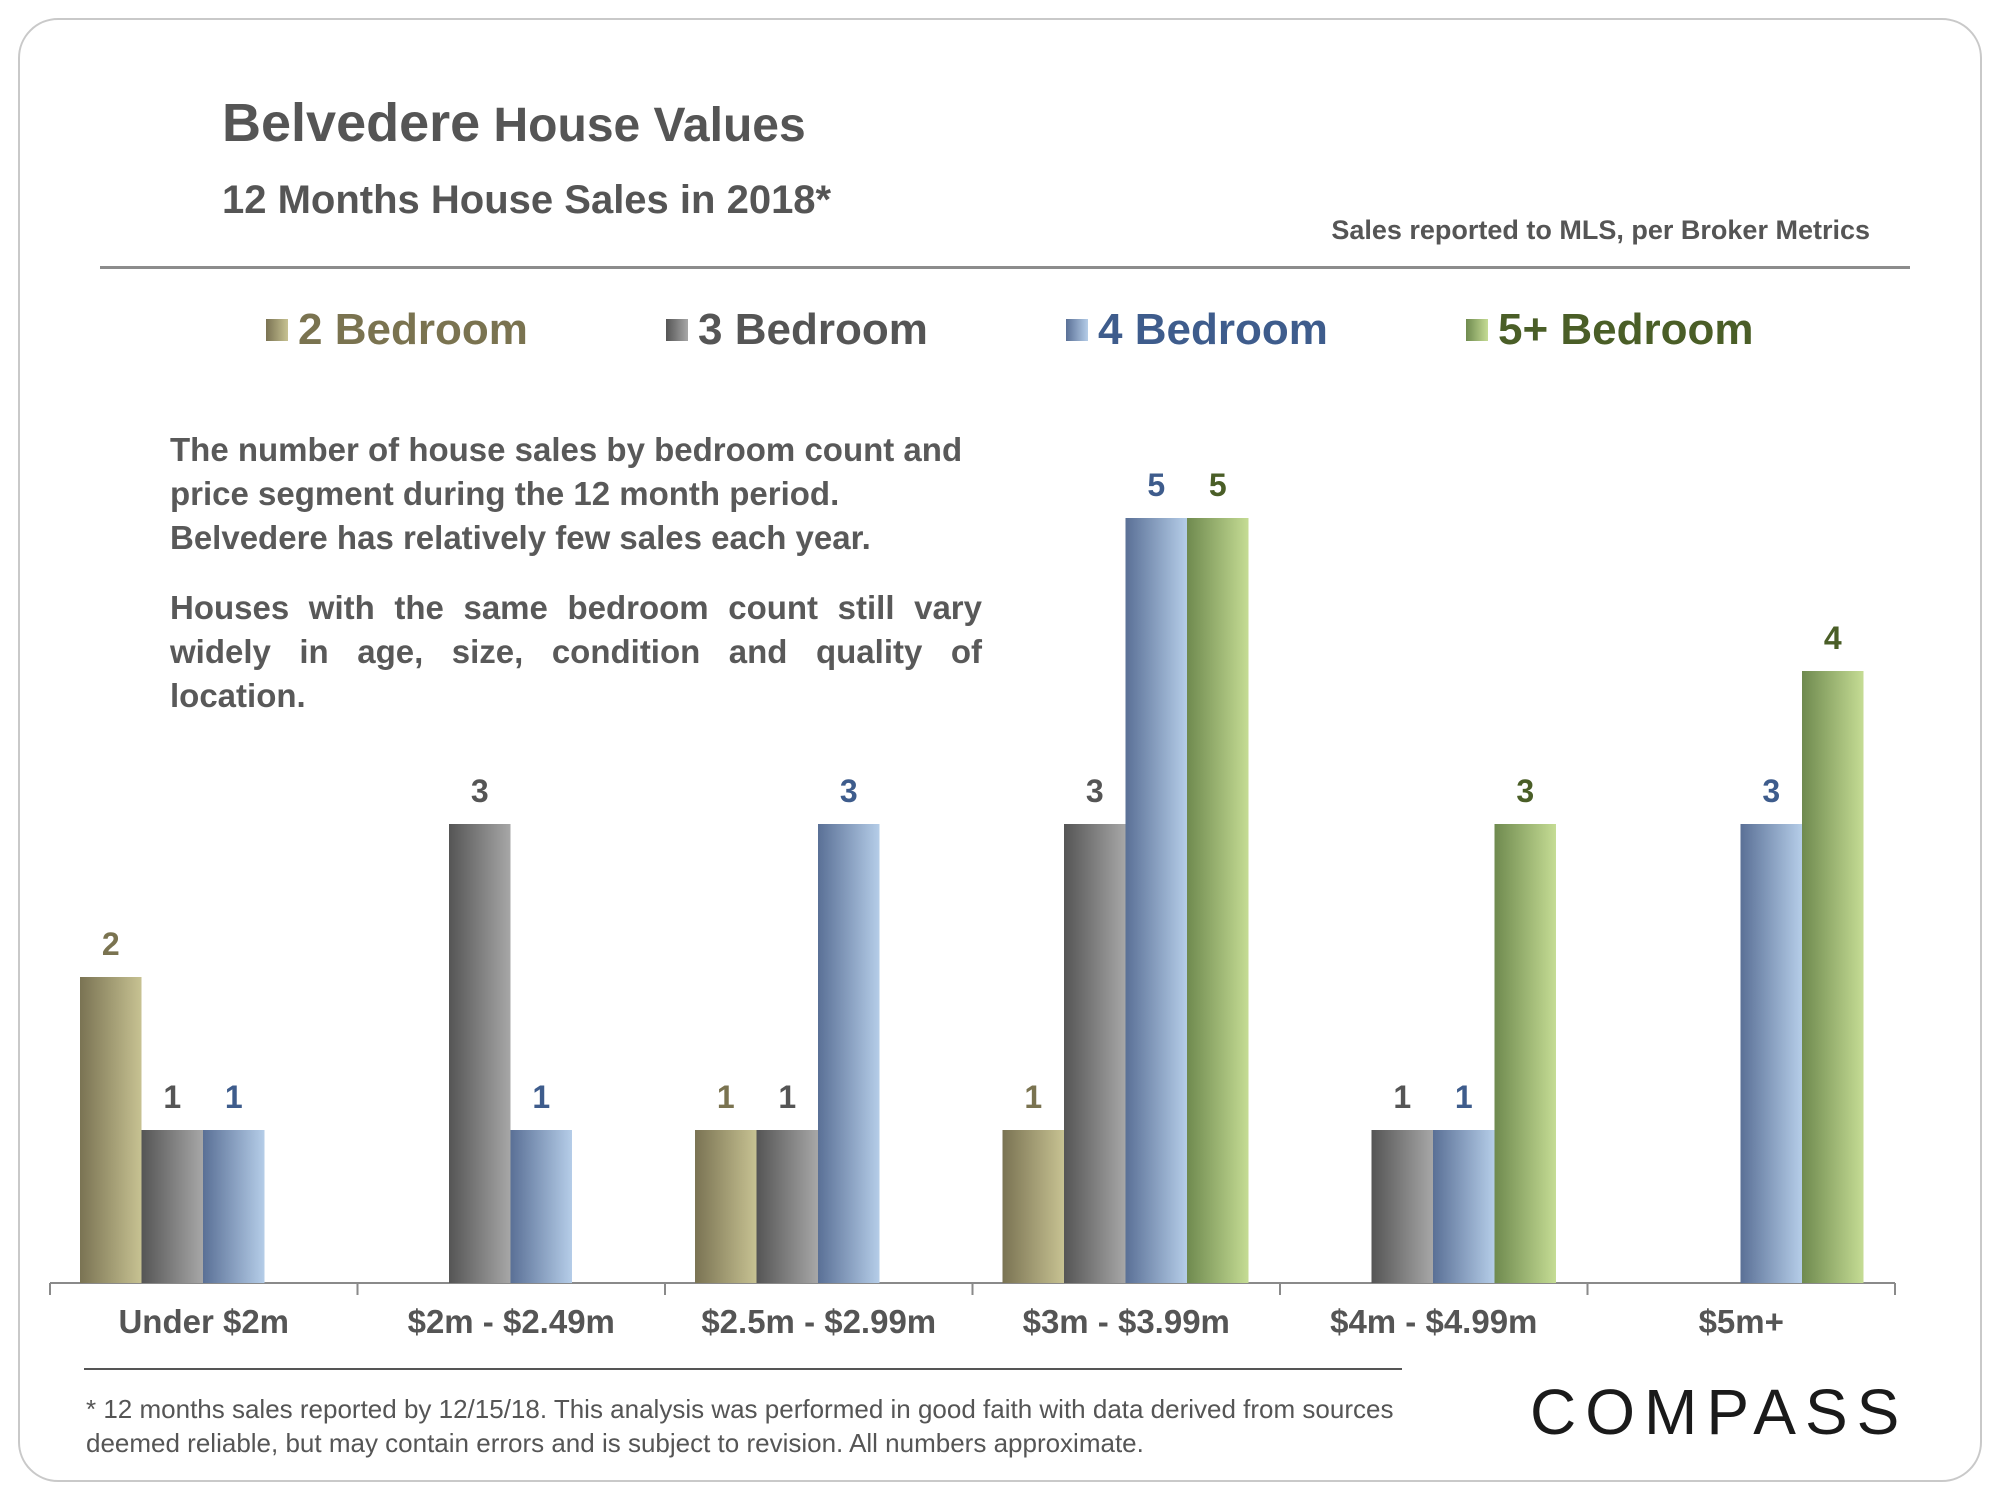  I want to click on x-tick-label: $2m - $2.49m, so click(511, 1321).